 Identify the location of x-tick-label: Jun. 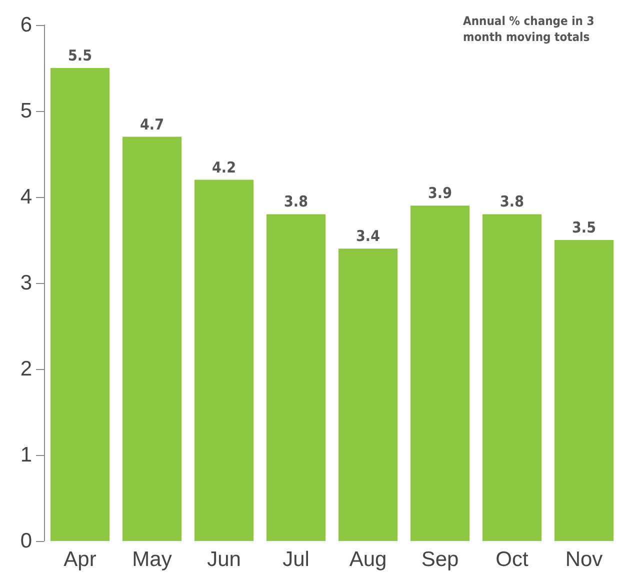
(224, 559).